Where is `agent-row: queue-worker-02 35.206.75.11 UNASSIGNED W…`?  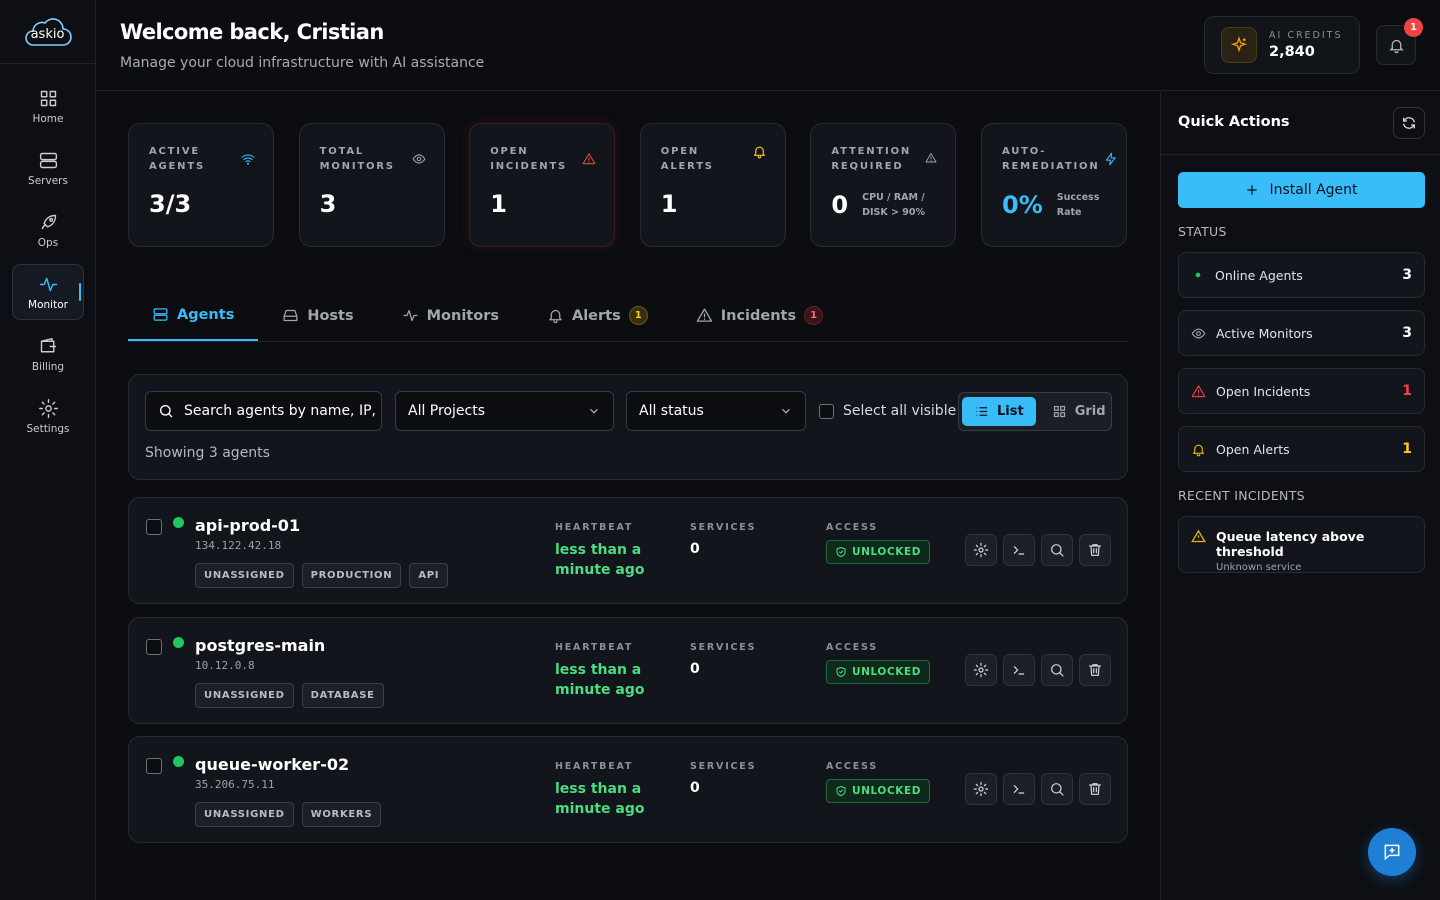 agent-row: queue-worker-02 35.206.75.11 UNASSIGNED W… is located at coordinates (628, 789).